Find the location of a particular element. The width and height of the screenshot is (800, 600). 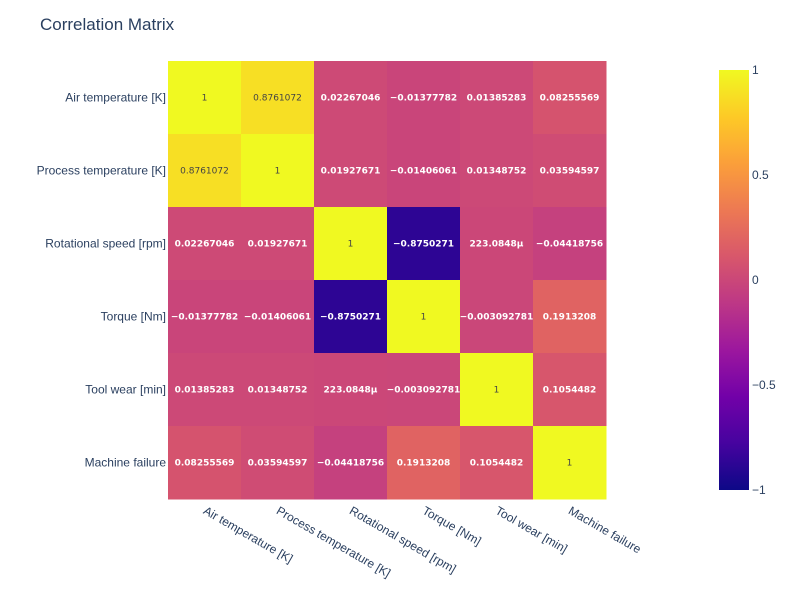

x-tick-label: Tool wear [min] is located at coordinates (531, 529).